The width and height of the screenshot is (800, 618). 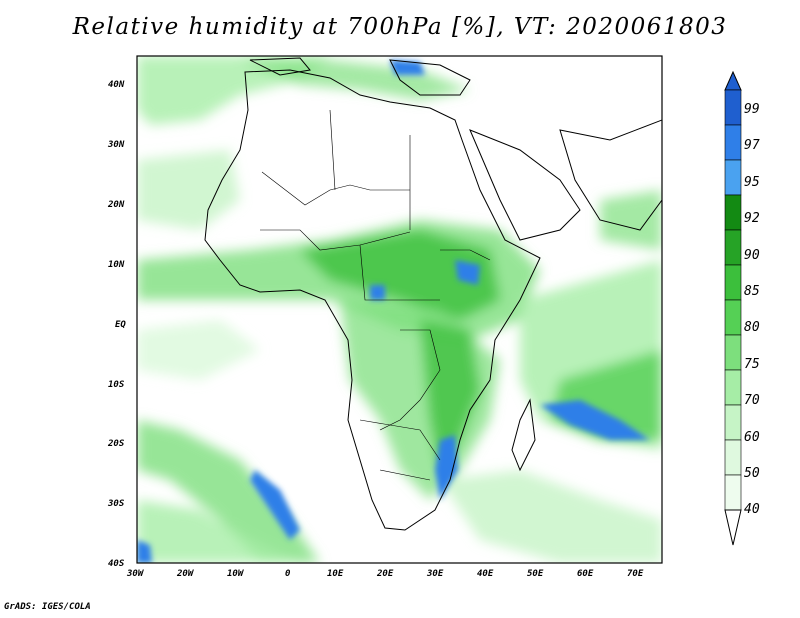 What do you see at coordinates (752, 291) in the screenshot?
I see `colorbar-label-85: 85` at bounding box center [752, 291].